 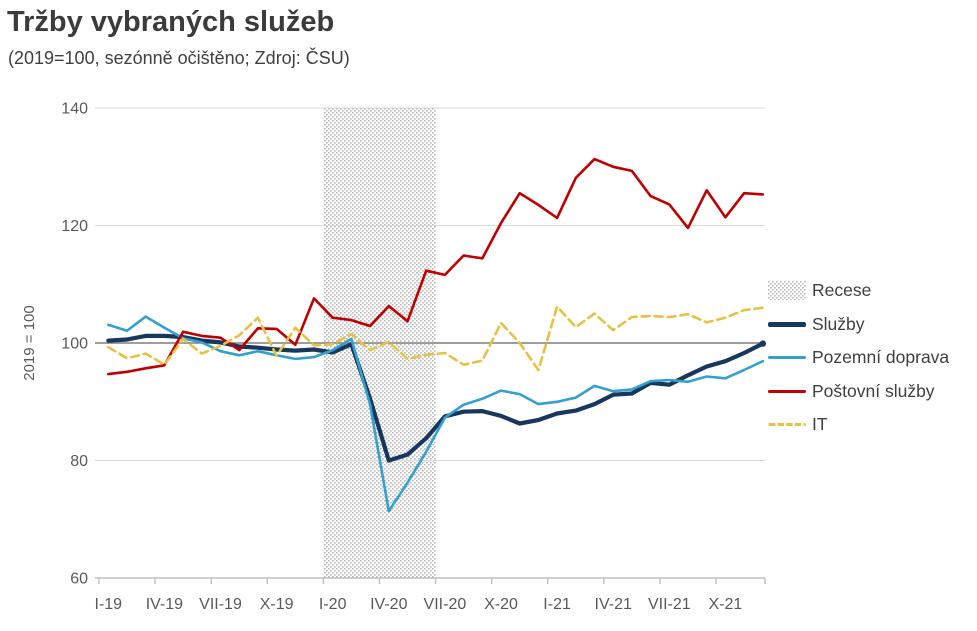 What do you see at coordinates (74, 226) in the screenshot?
I see `y-tick-label-120: 120` at bounding box center [74, 226].